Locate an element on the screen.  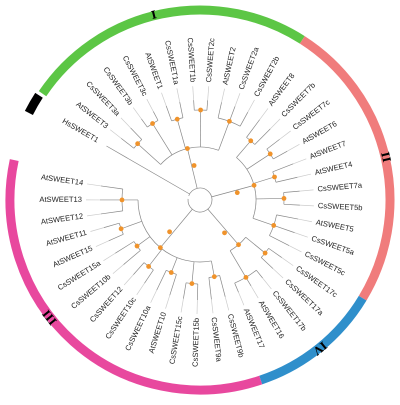
leaf-label: CsSWEET15b is located at coordinates (196, 342).